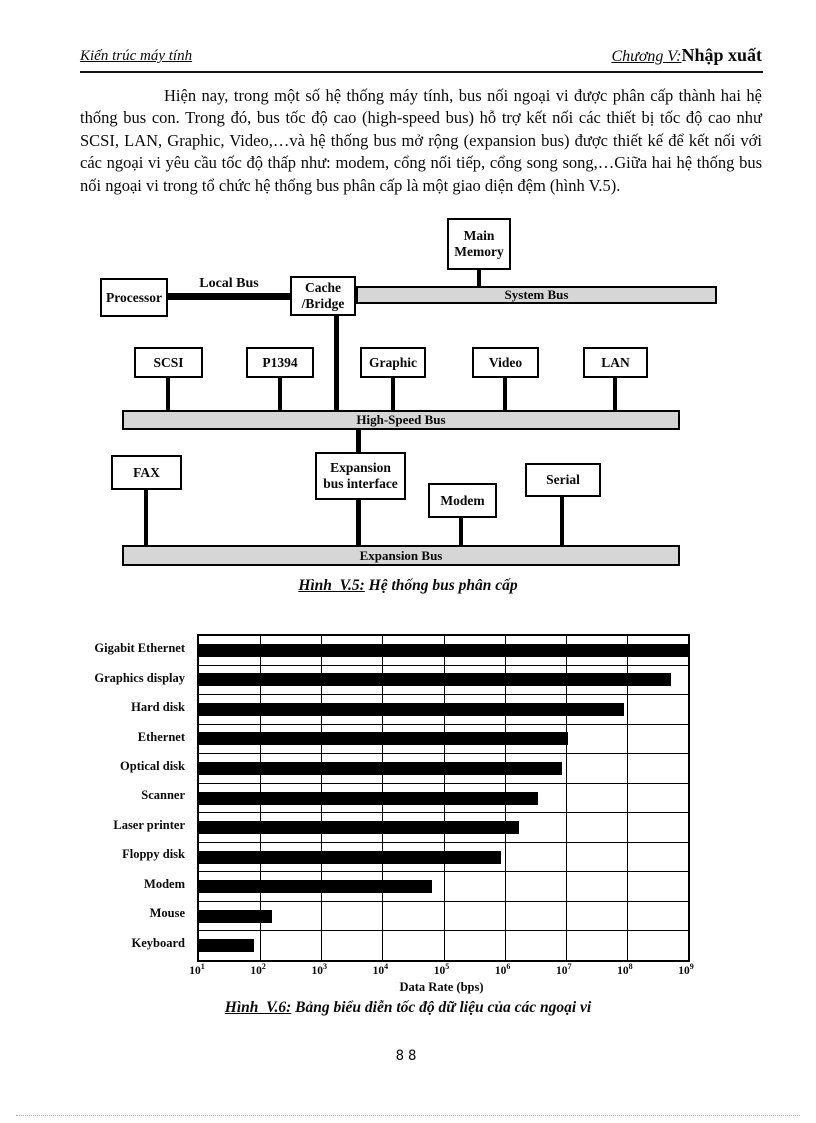  I want to click on header-chapter: Chương V:Nhập xuất, so click(686, 55).